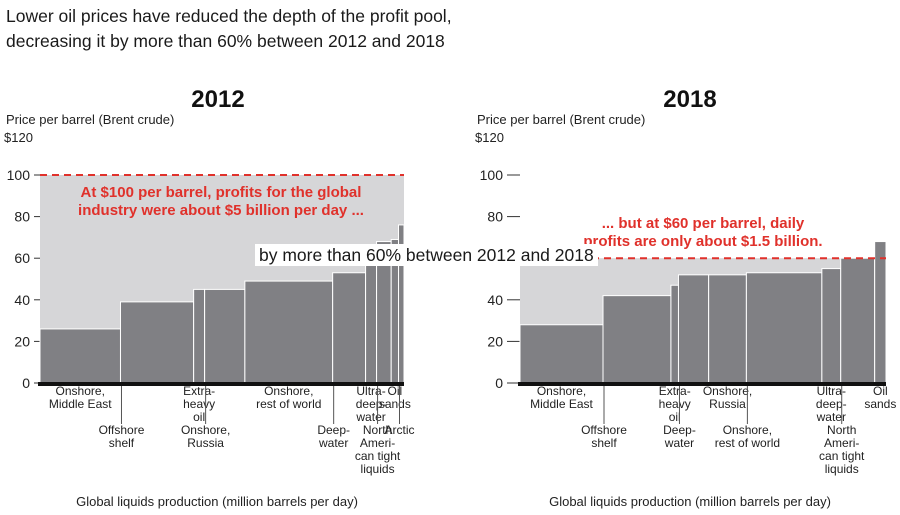 The height and width of the screenshot is (515, 900). Describe the element at coordinates (426, 255) in the screenshot. I see `overlay-caption: by more than 60% between 2012 and 2018` at that location.